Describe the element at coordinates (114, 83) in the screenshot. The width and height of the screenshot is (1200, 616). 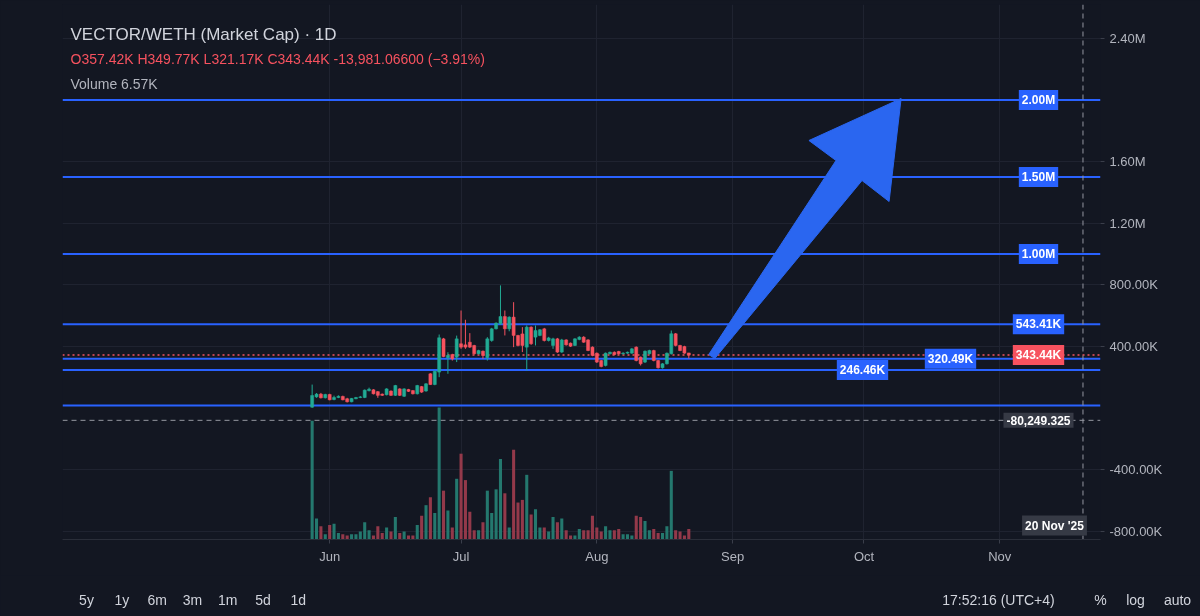
I see `annotation: Volume 6.57K` at that location.